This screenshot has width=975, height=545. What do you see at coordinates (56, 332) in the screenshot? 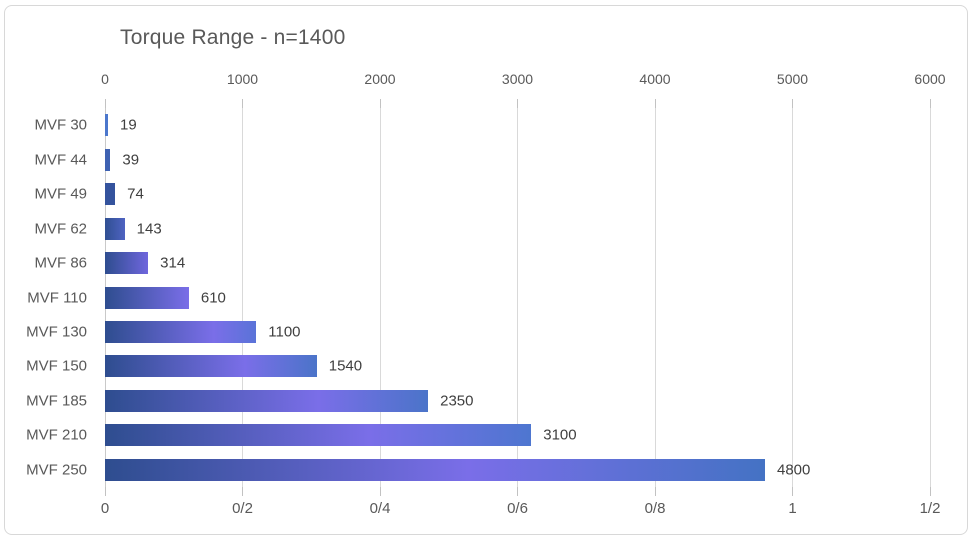
I see `category-label: MVF 130` at bounding box center [56, 332].